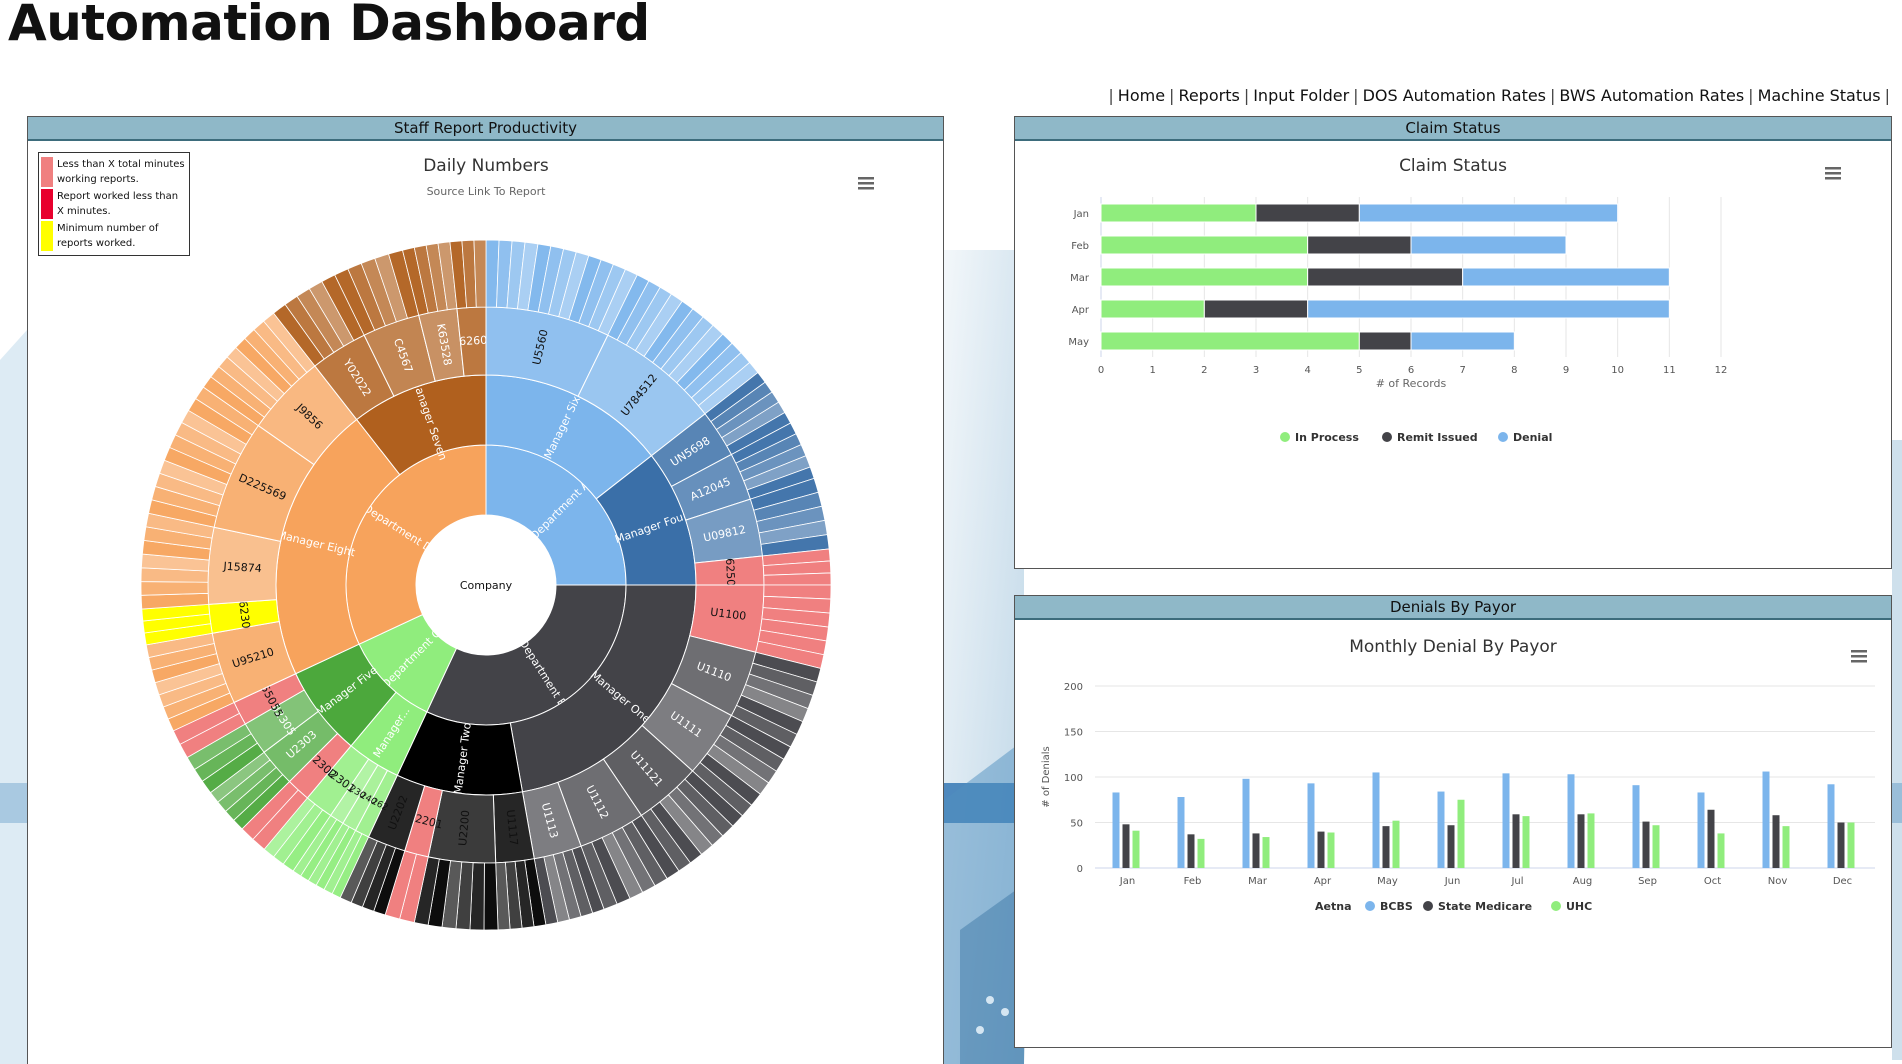 The image size is (1902, 1064). I want to click on x-tick-label: 4, so click(1307, 370).